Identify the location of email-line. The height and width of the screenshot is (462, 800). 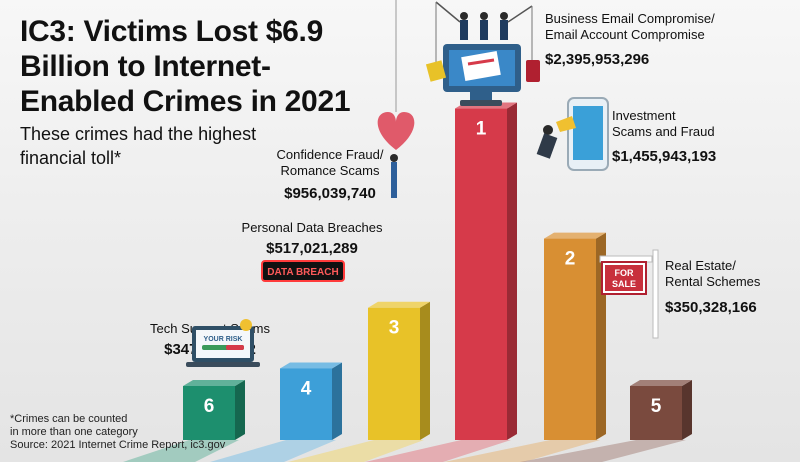
(481, 62).